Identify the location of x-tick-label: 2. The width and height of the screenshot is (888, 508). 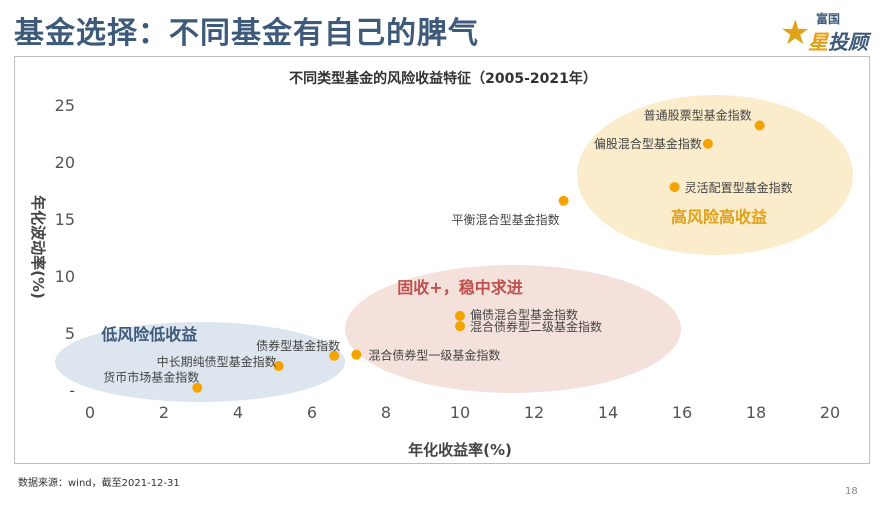
(164, 412).